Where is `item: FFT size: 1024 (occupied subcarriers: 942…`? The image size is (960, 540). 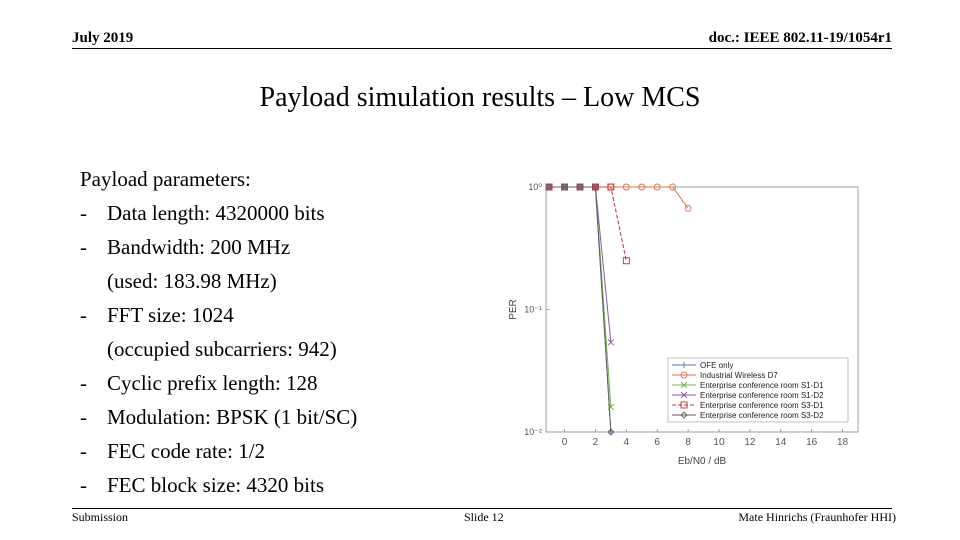 item: FFT size: 1024 (occupied subcarriers: 942… is located at coordinates (218, 332).